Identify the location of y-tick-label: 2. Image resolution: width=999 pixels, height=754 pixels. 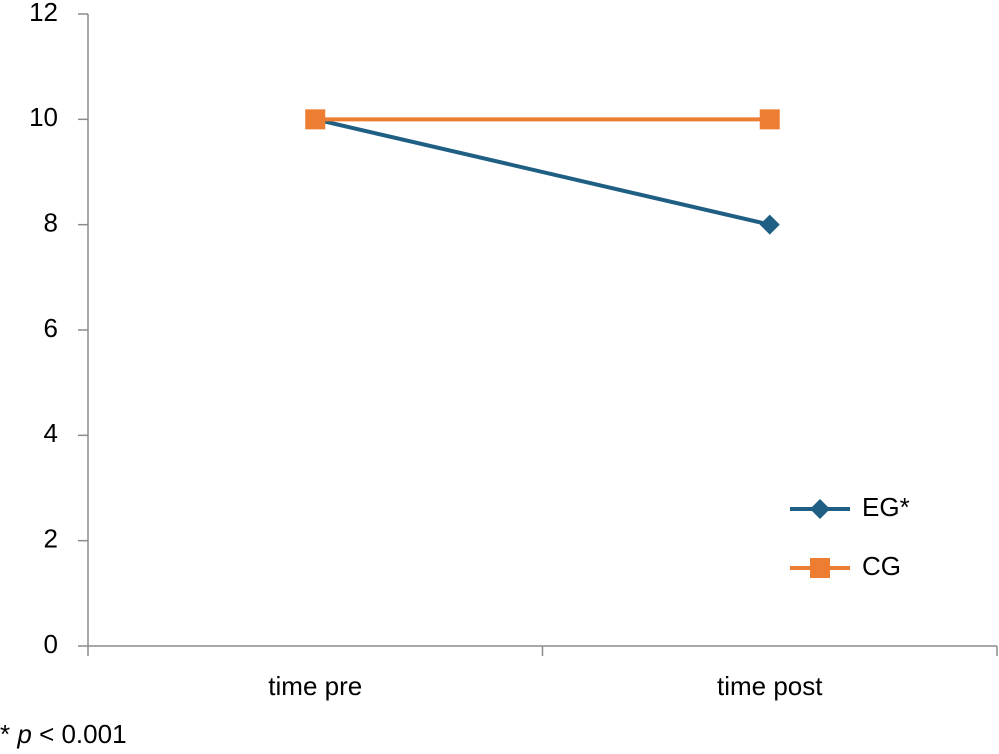
(51, 539).